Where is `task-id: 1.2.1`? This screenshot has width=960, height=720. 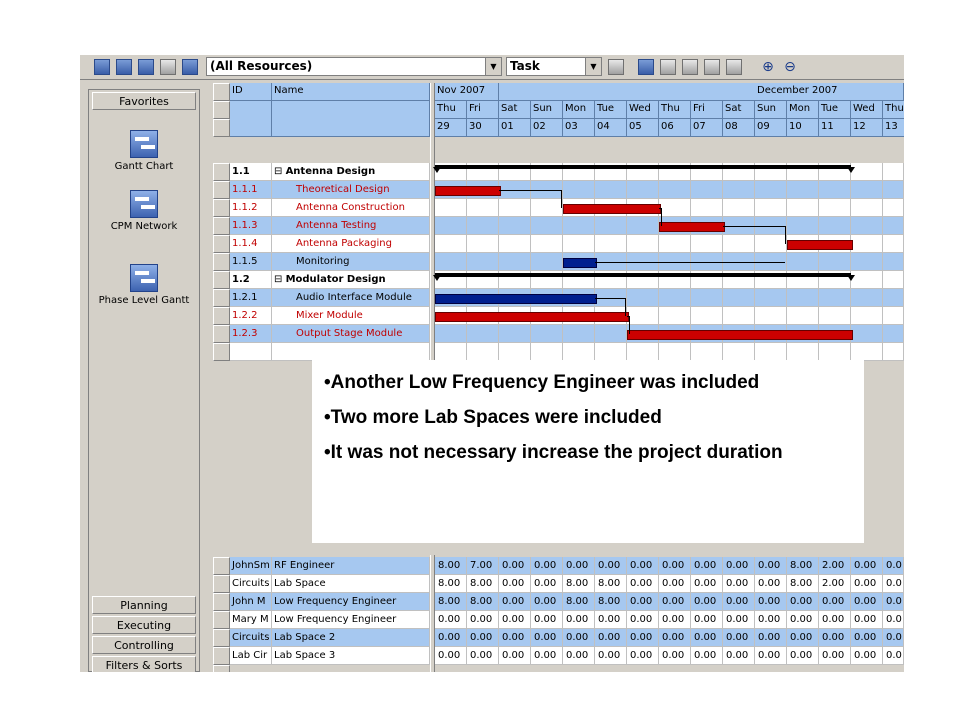
task-id: 1.2.1 is located at coordinates (251, 298).